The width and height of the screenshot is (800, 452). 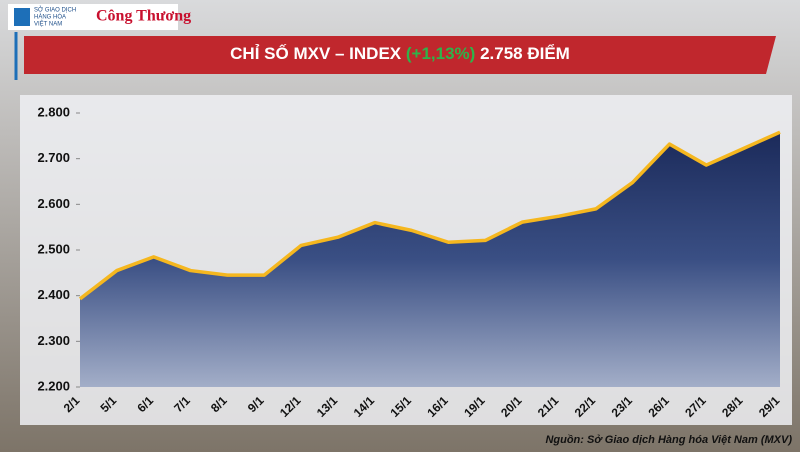 What do you see at coordinates (22, 17) in the screenshot?
I see `logo-icon` at bounding box center [22, 17].